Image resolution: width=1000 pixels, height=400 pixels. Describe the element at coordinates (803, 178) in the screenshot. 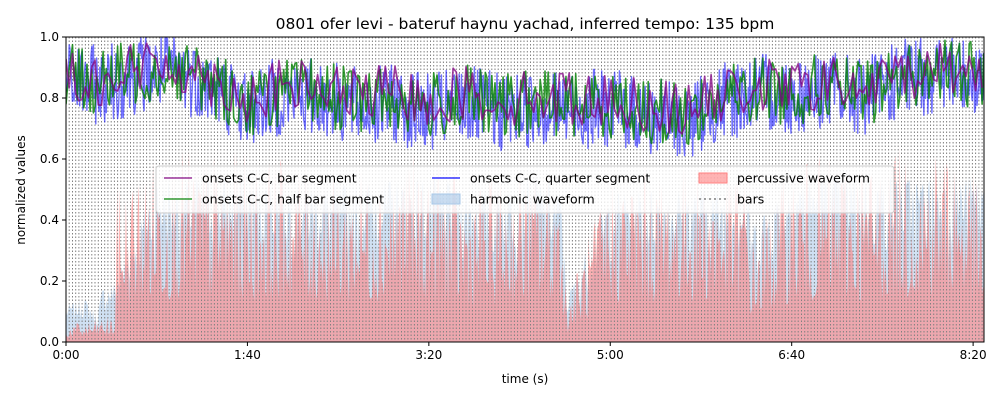

I see `legend-label: percussive waveform` at that location.